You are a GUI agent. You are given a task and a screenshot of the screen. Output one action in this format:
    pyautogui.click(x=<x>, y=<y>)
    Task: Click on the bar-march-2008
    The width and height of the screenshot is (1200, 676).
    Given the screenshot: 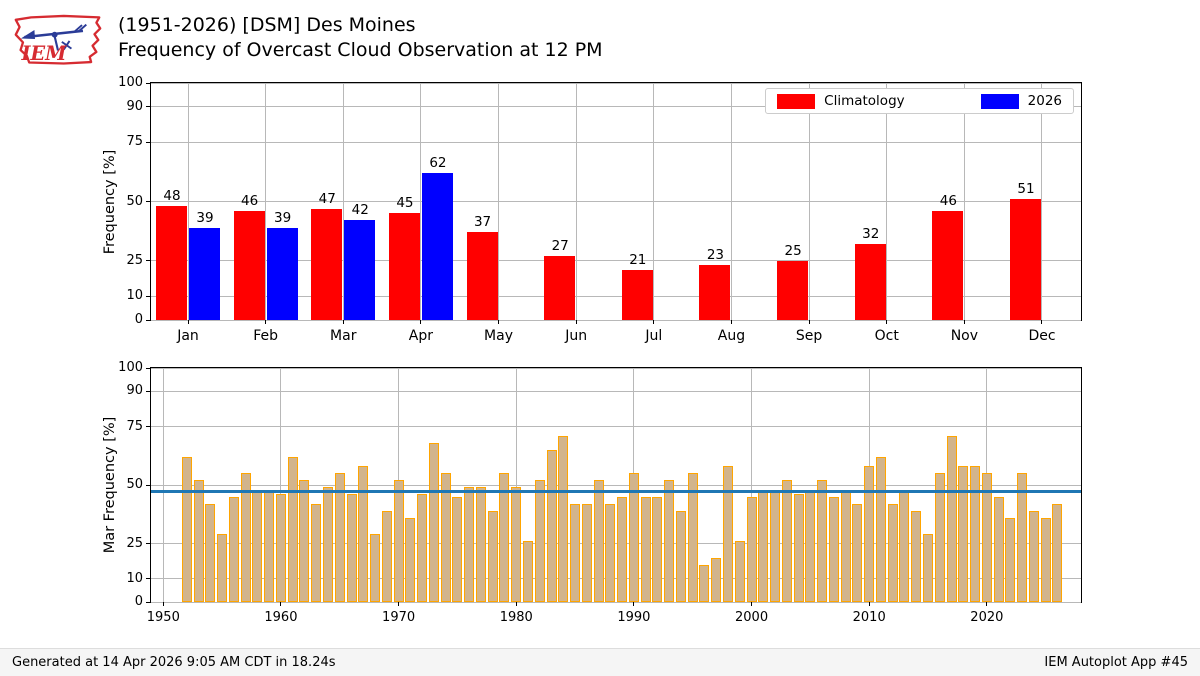 What is the action you would take?
    pyautogui.click(x=845, y=545)
    